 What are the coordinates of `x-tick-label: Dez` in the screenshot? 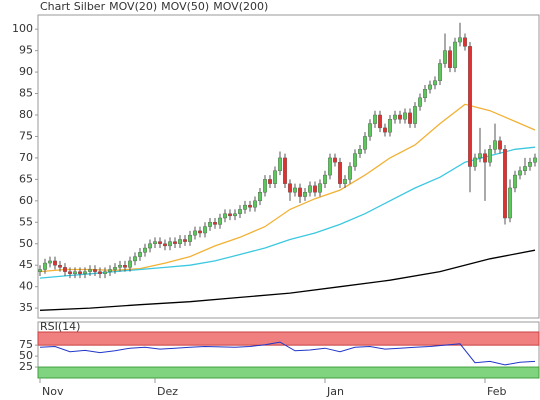 It's located at (167, 391).